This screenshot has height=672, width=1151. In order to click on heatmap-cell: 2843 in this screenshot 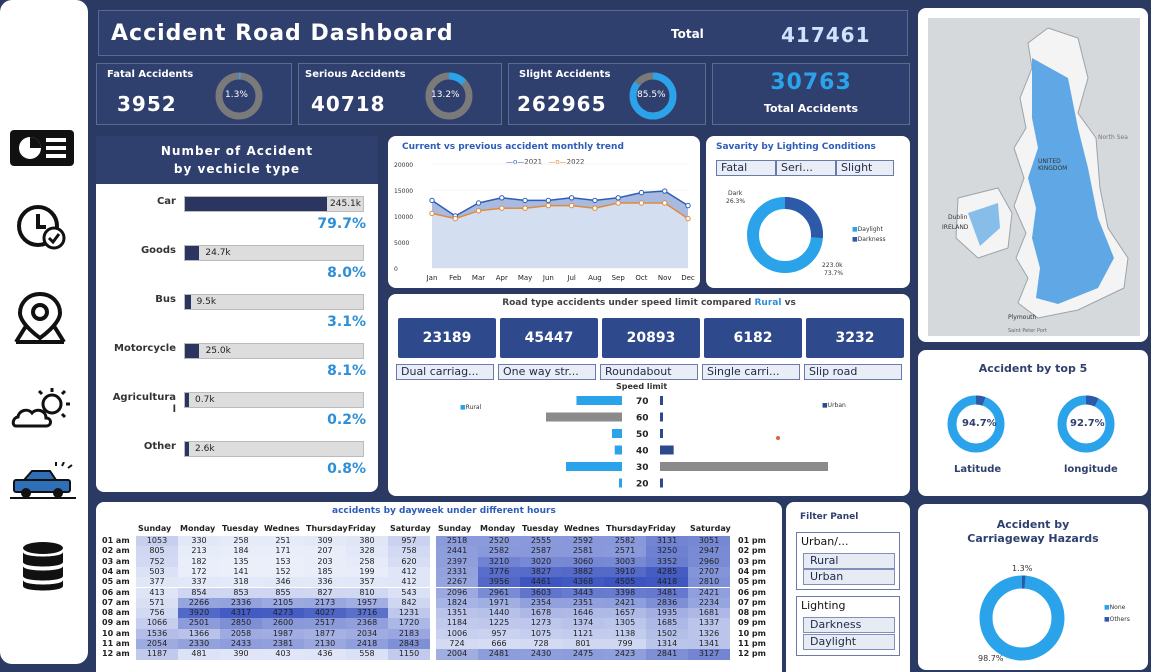, I will do `click(409, 644)`.